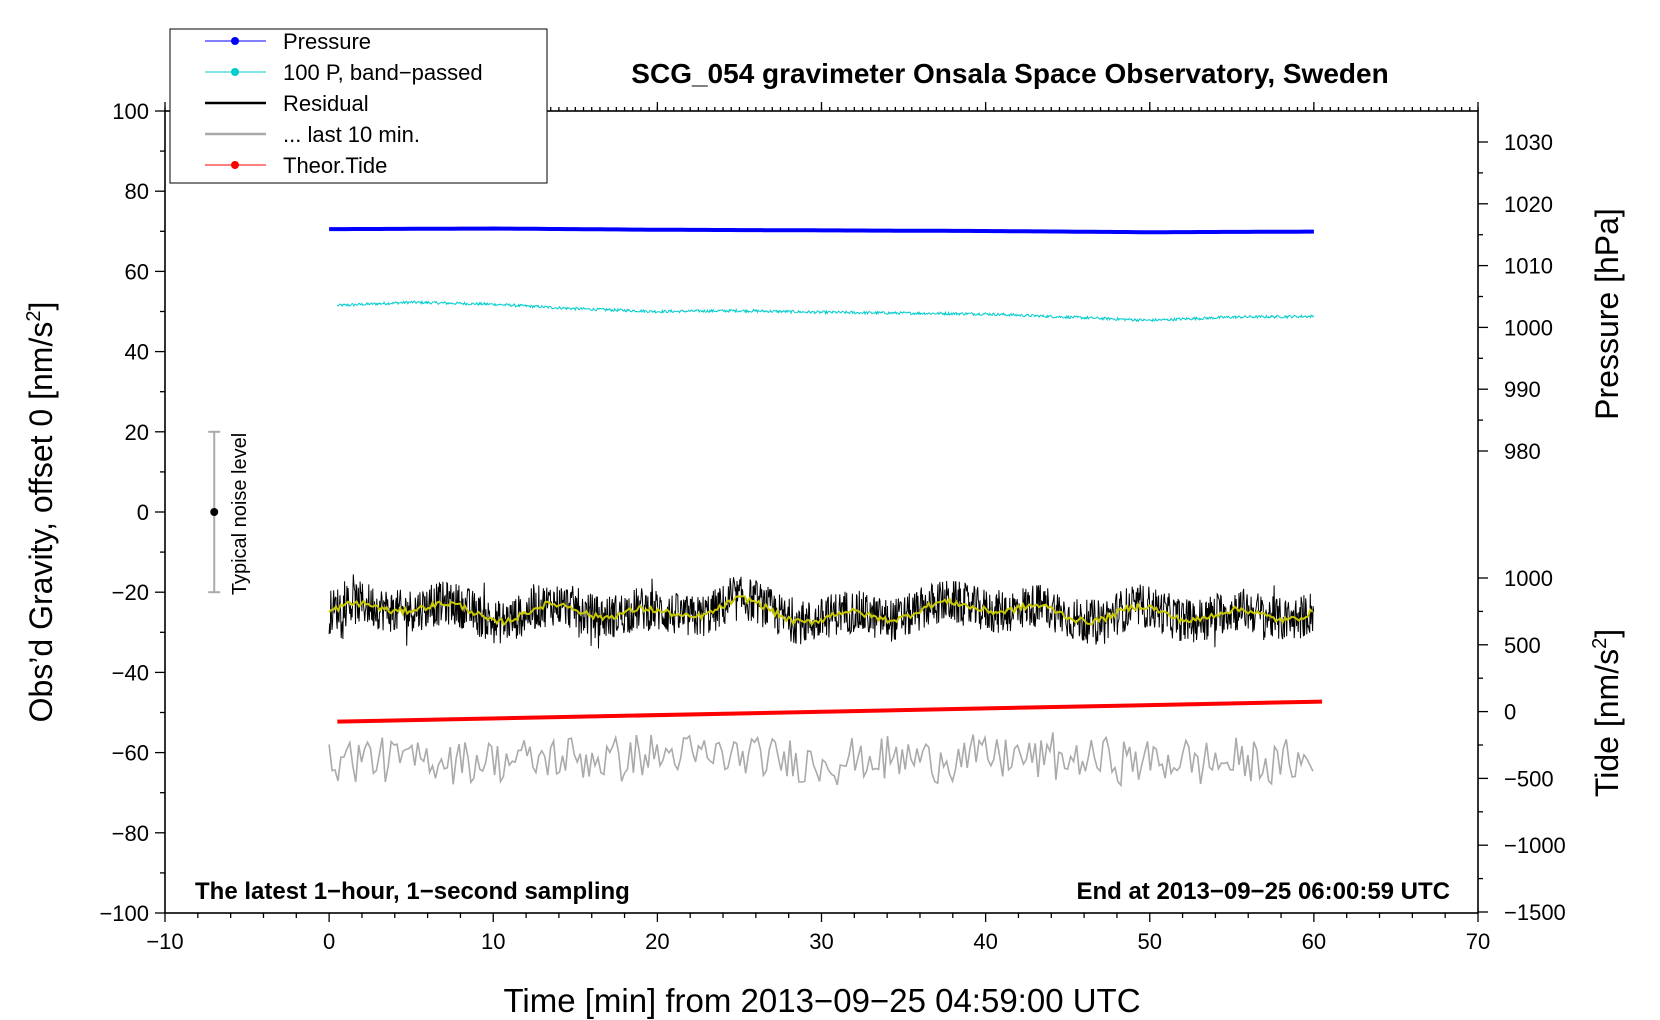  I want to click on y-axis-label-tide-main: Tide [nm/s, so click(1607, 723).